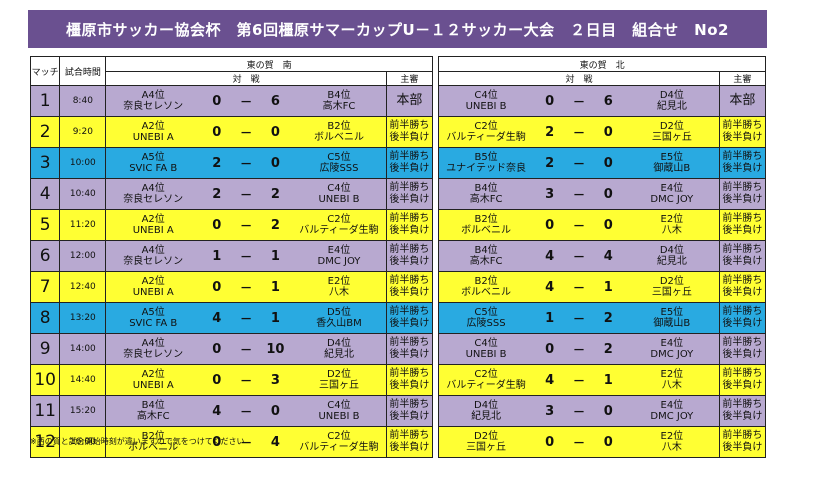 Image resolution: width=814 pixels, height=488 pixels. I want to click on north-score-b: 6, so click(608, 101).